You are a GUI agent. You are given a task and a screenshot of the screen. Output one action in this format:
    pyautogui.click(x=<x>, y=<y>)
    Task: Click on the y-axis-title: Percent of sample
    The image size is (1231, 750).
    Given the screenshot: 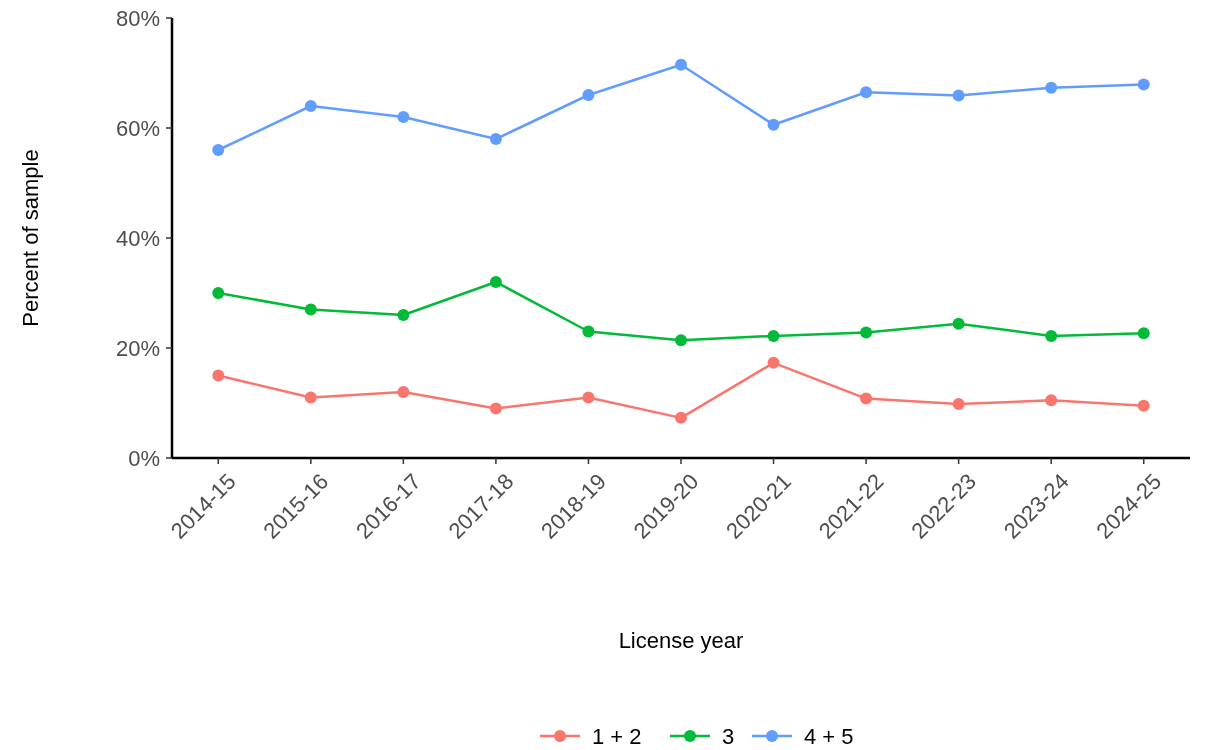 What is the action you would take?
    pyautogui.click(x=30, y=238)
    